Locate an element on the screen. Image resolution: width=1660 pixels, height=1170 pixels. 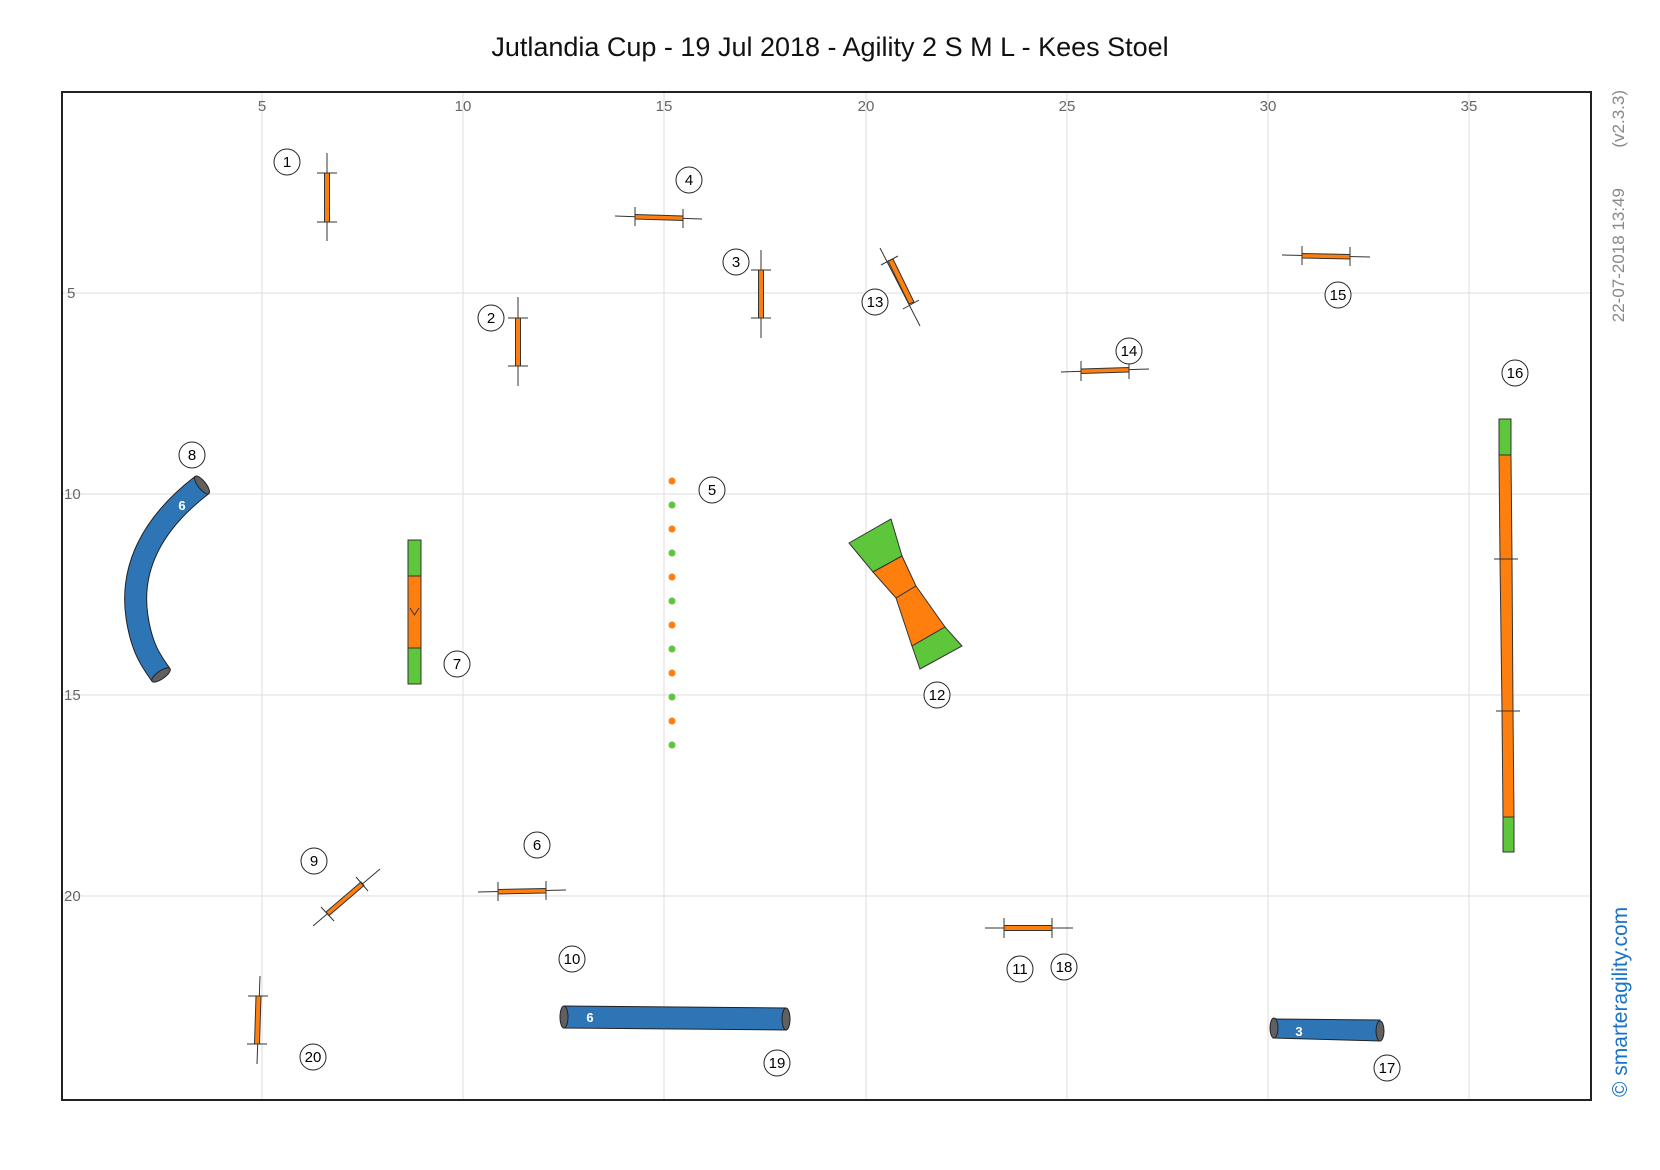
tunnel-8-length: 6 is located at coordinates (181, 505).